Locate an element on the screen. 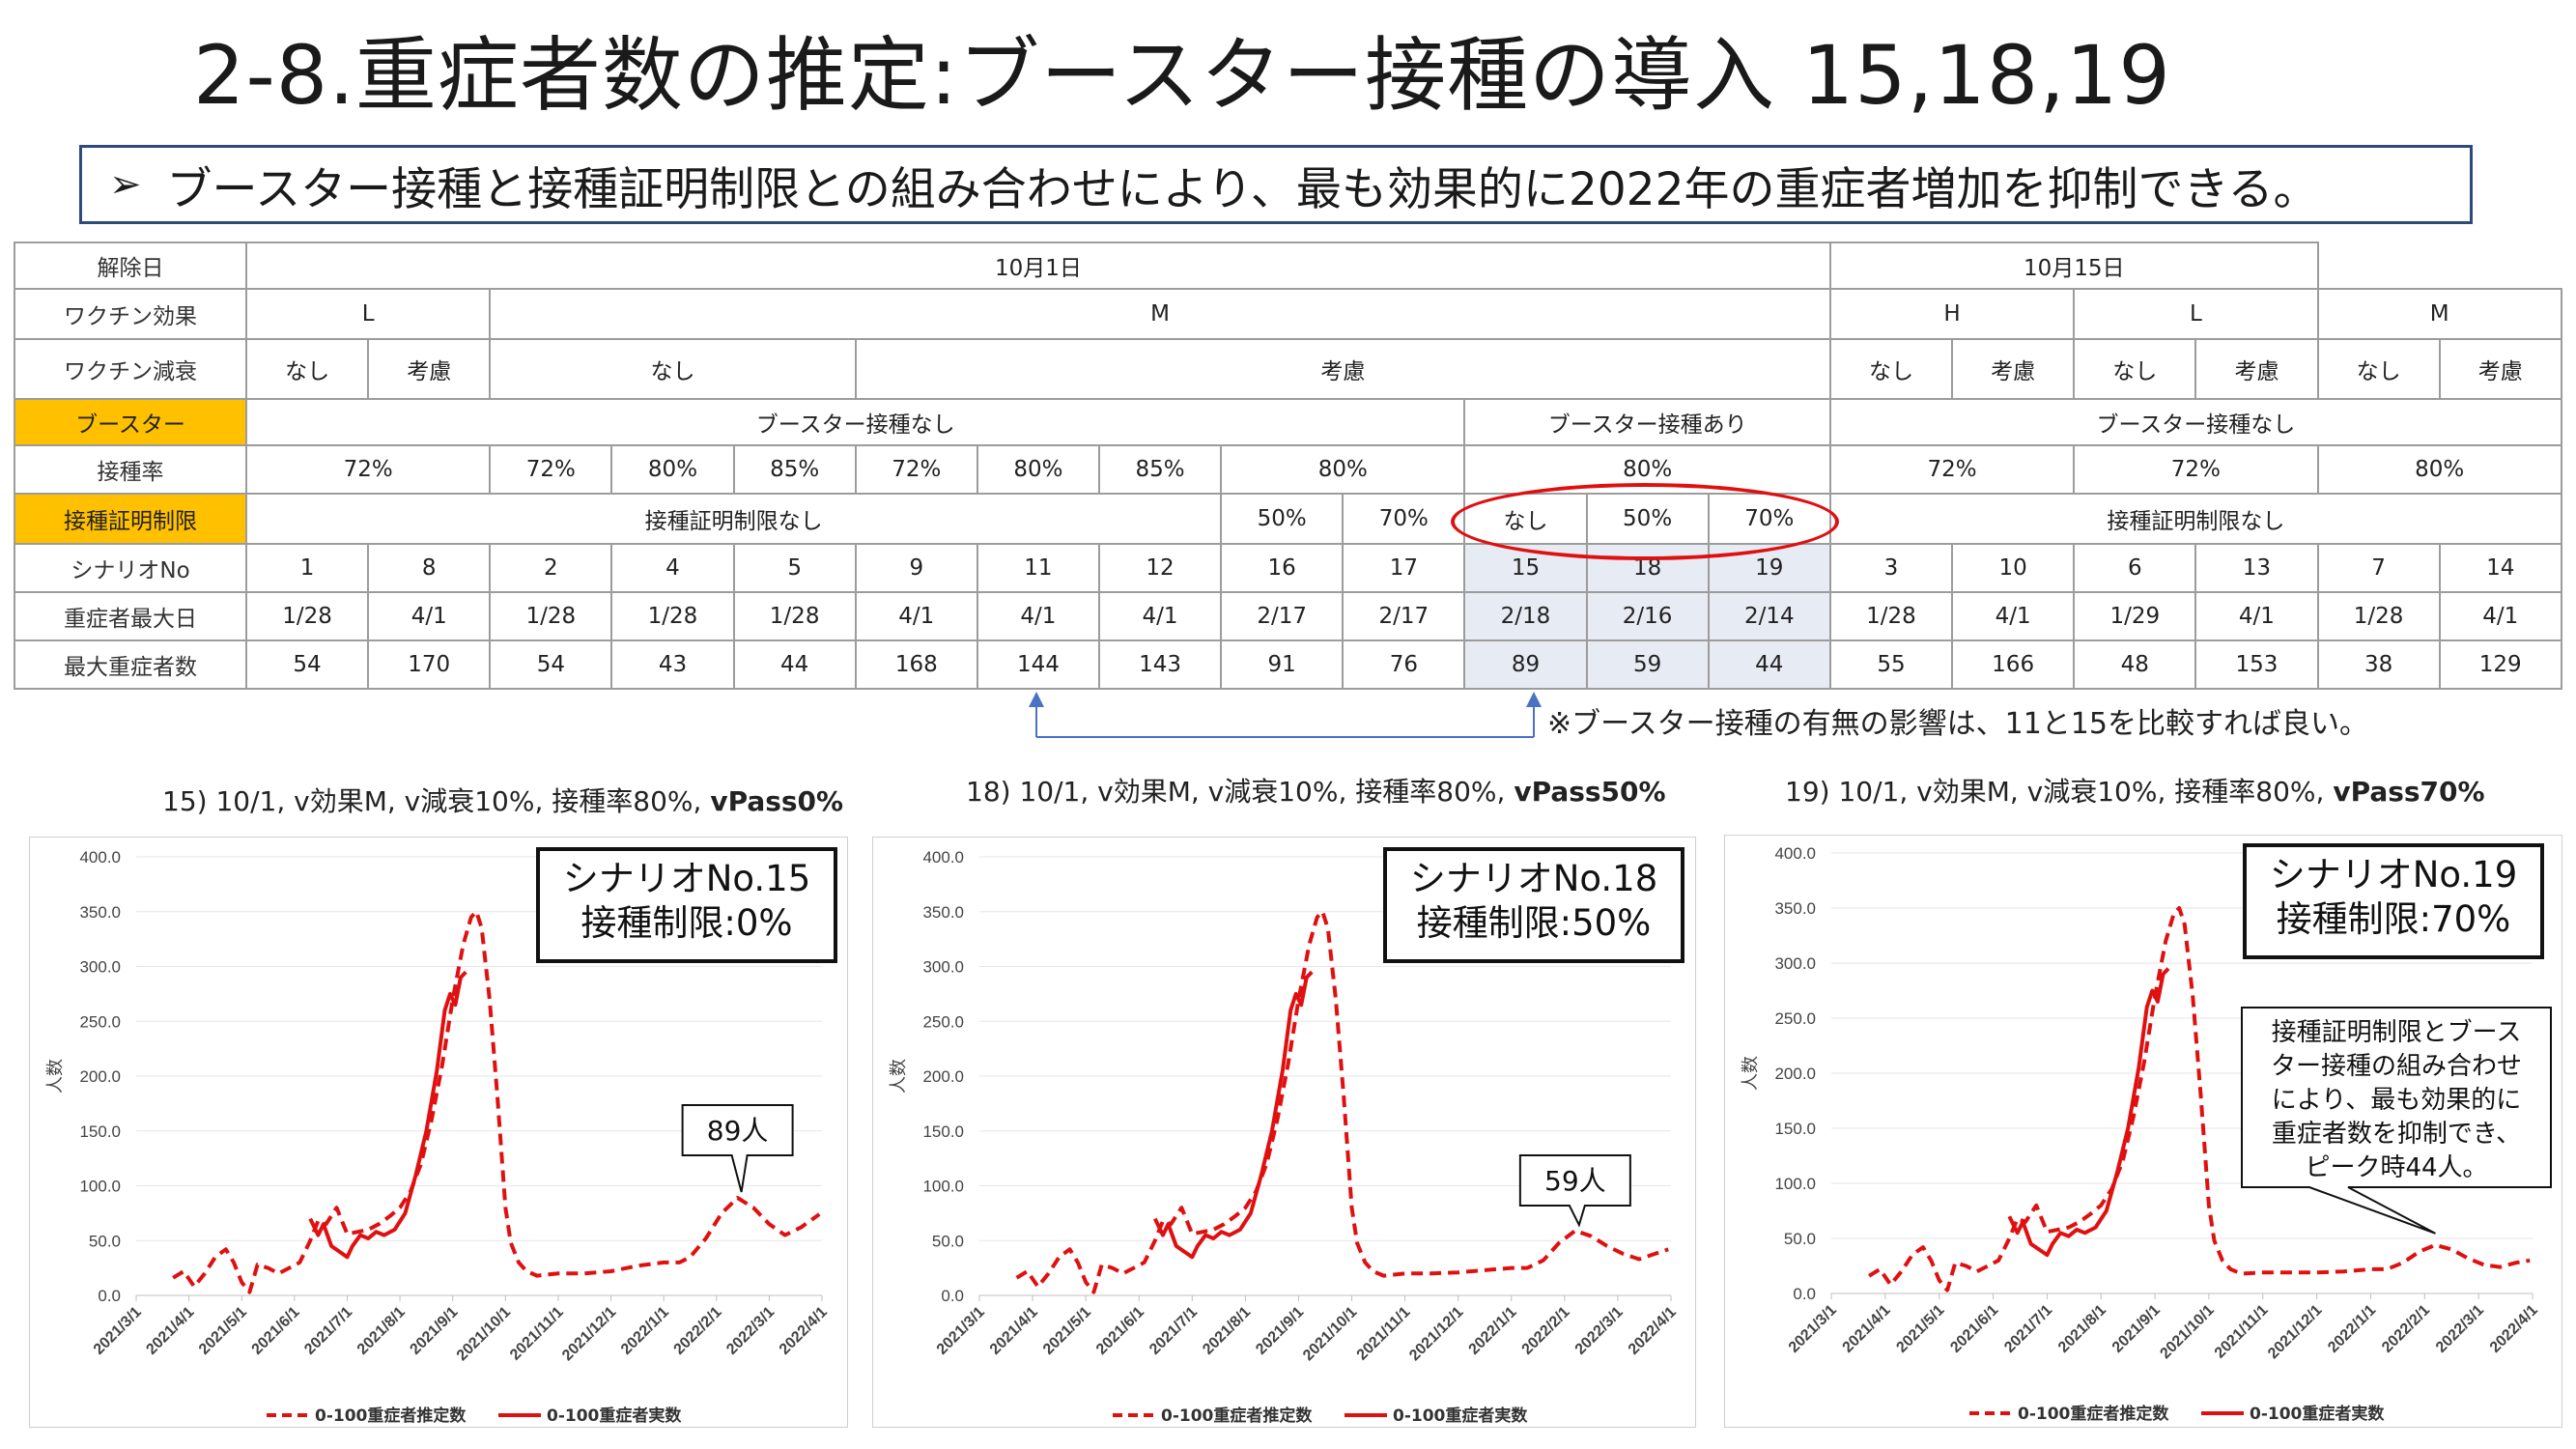 This screenshot has height=1449, width=2576. arrow-head-icon is located at coordinates (1036, 699).